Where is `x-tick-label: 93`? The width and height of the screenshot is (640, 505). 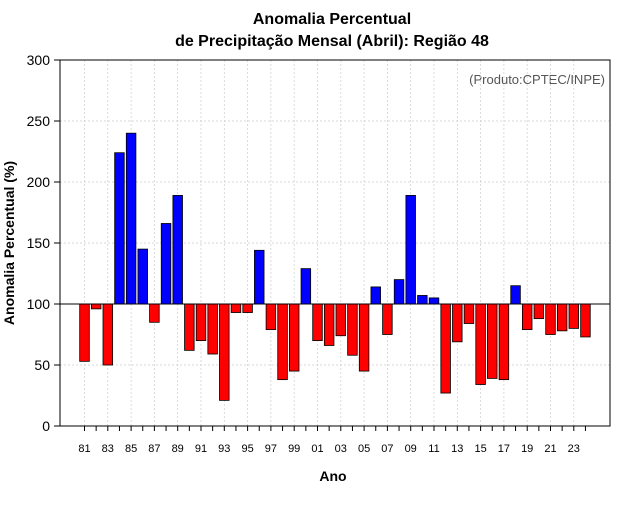
x-tick-label: 93 is located at coordinates (224, 449).